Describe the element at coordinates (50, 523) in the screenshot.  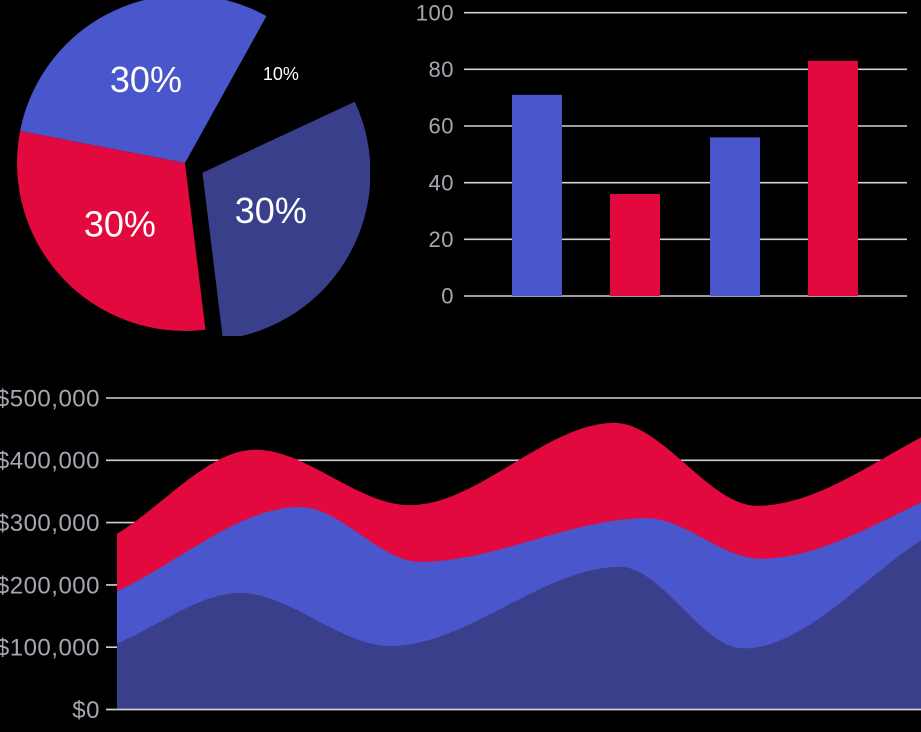
I see `area-y-tick-label: $300,000` at that location.